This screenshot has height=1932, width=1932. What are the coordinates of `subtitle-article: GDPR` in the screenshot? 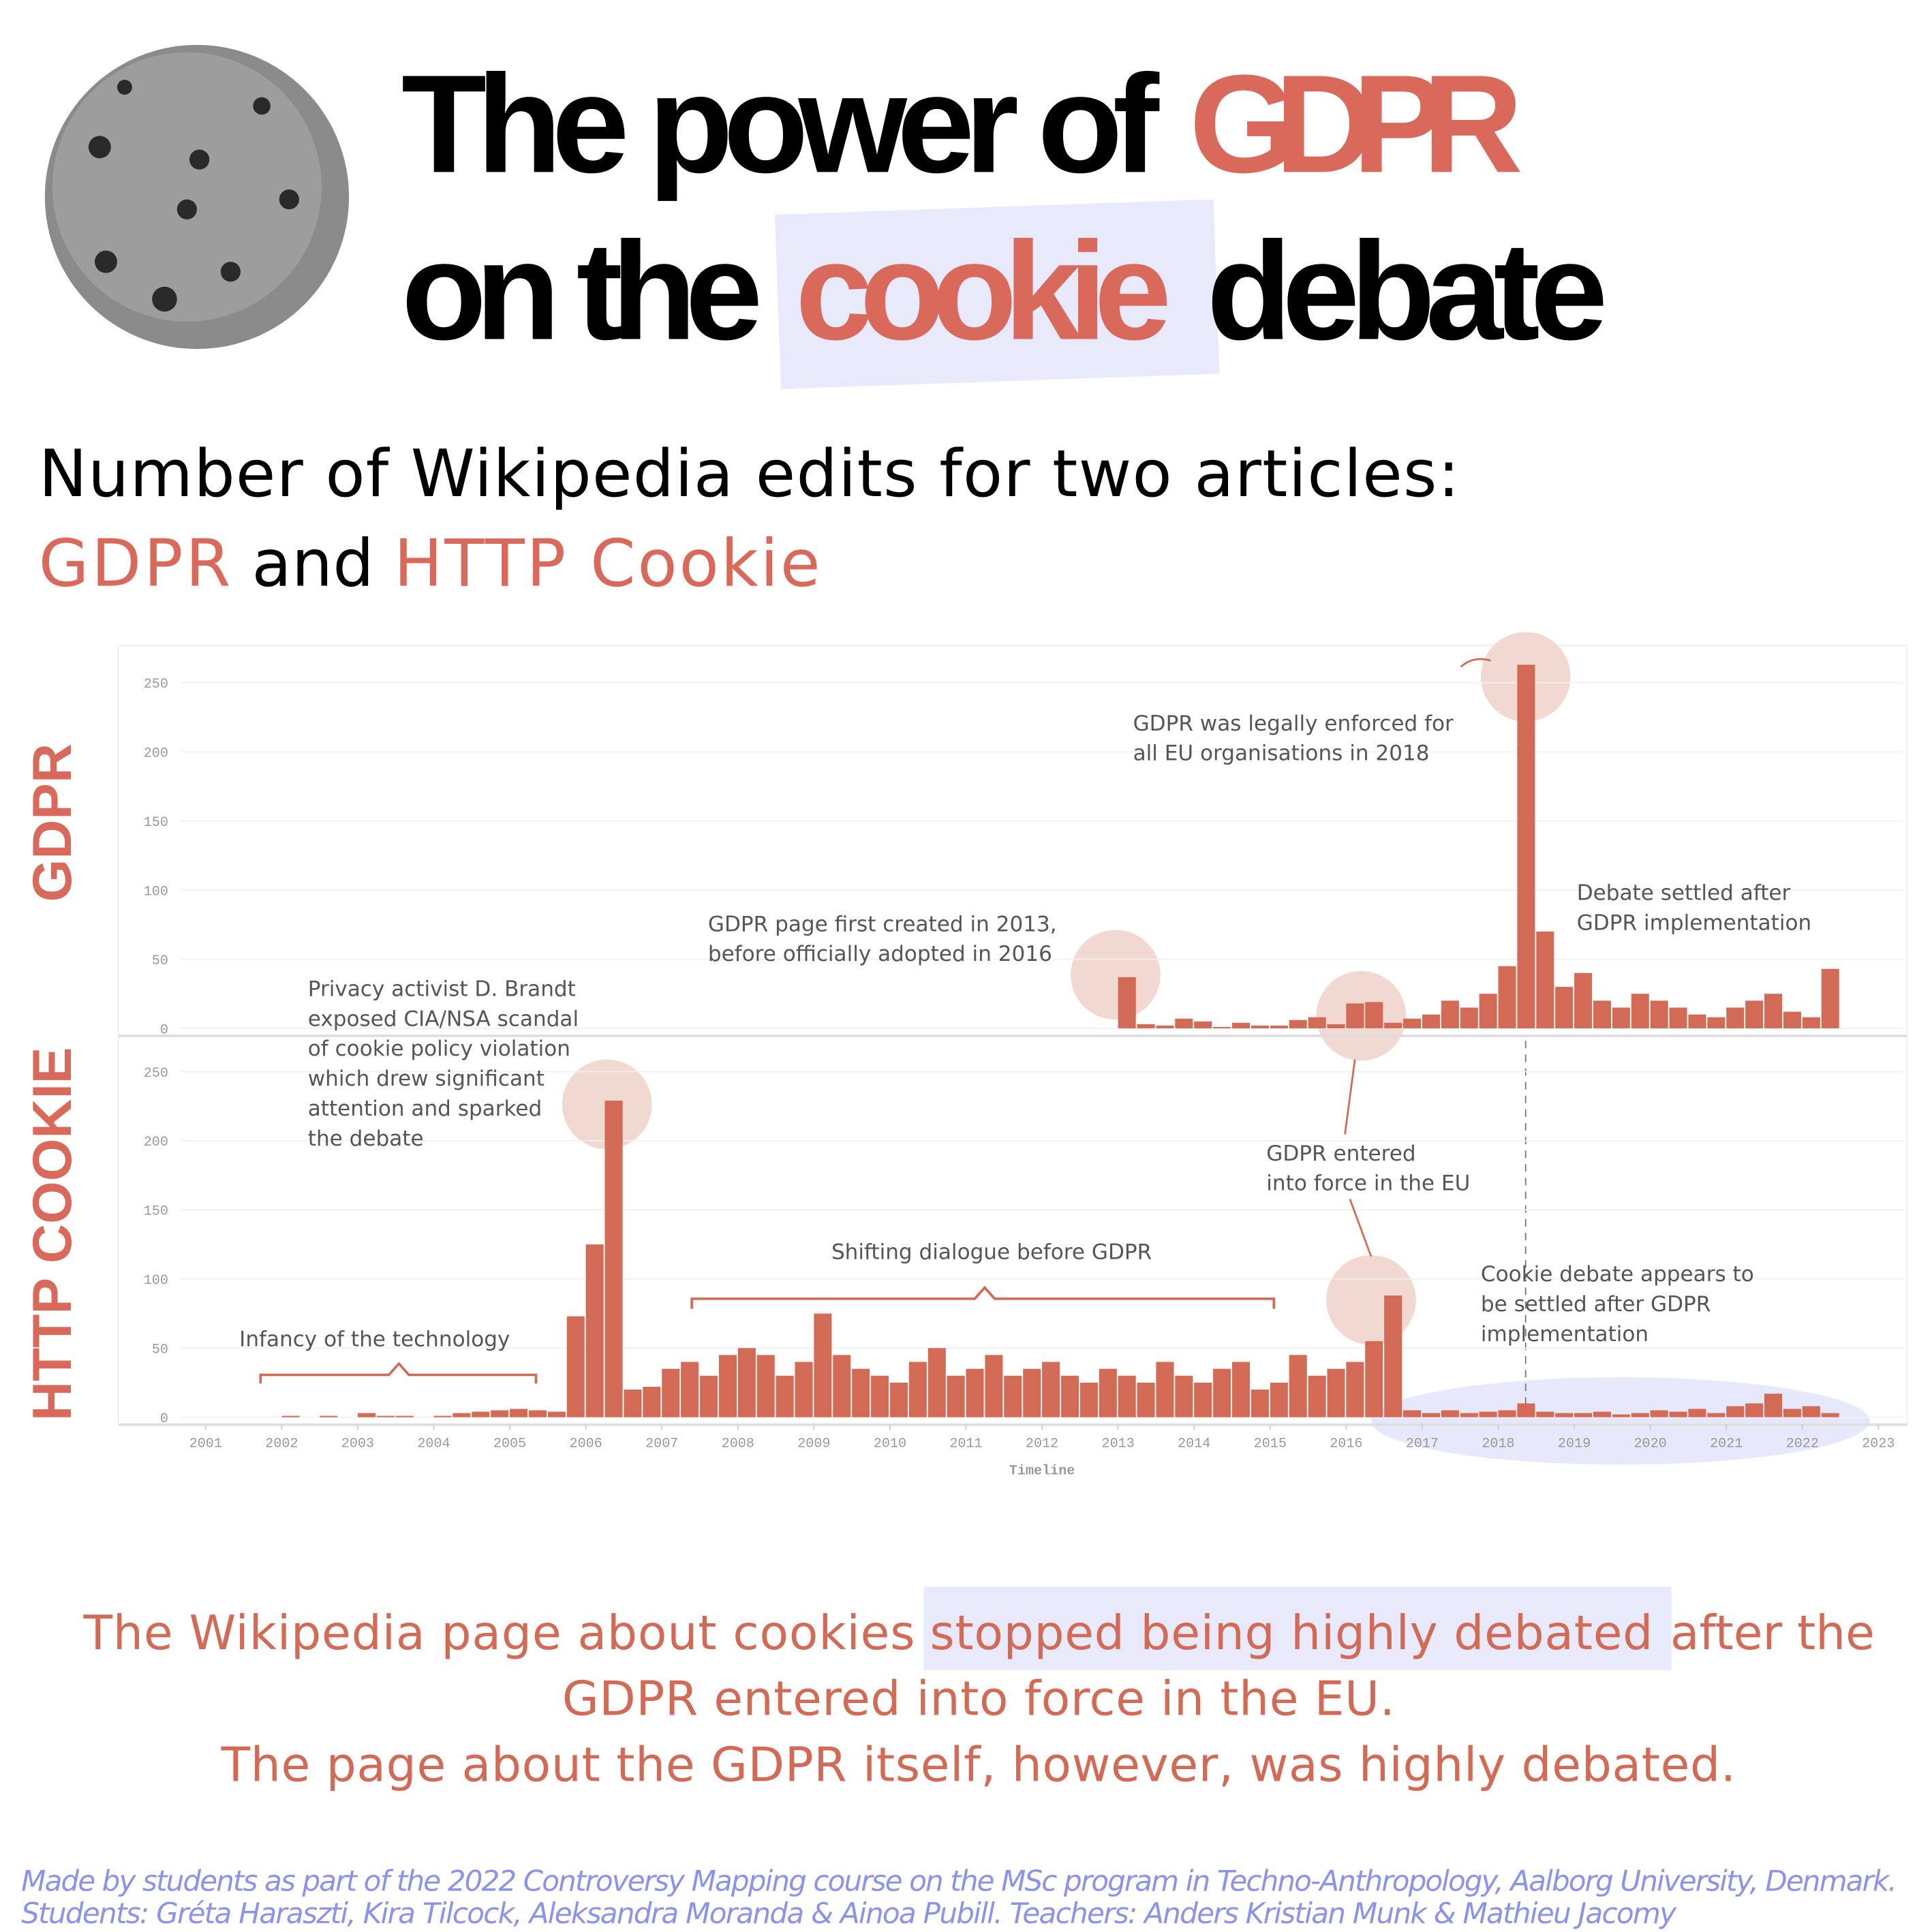 It's located at (135, 564).